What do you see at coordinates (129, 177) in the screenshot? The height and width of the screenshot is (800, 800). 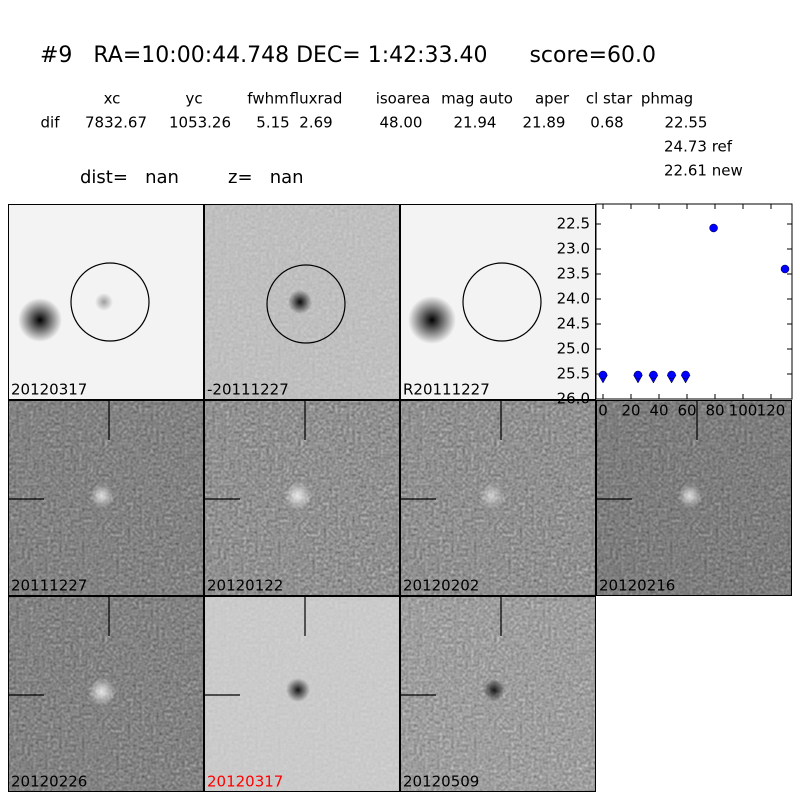 I see `info: dist= nan` at bounding box center [129, 177].